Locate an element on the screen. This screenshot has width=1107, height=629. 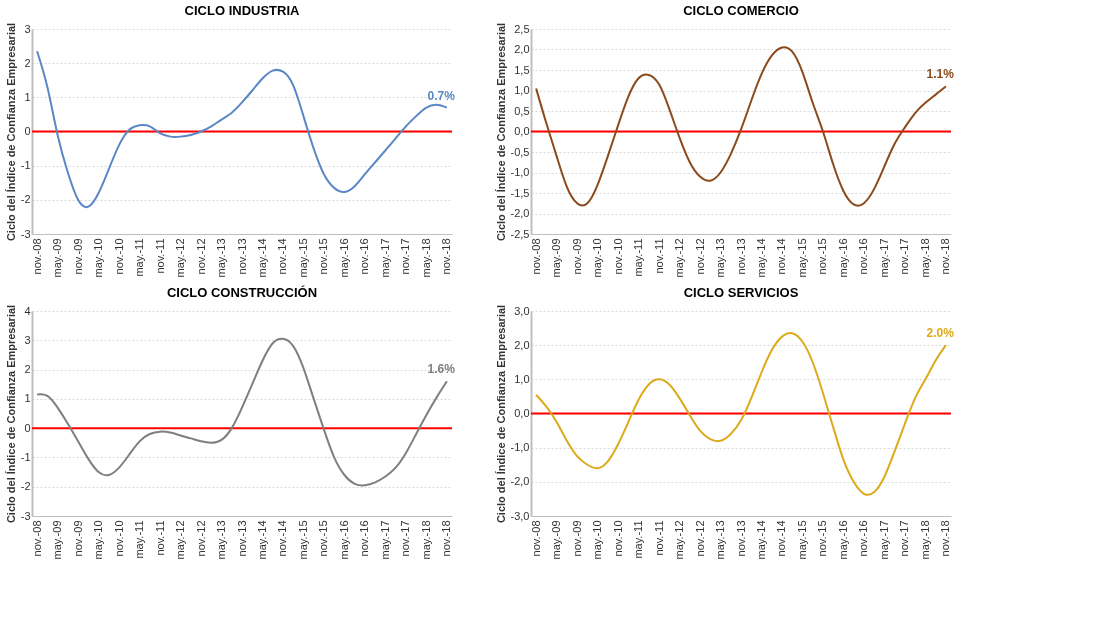
y-tick-label: 0 is located at coordinates (27, 427).